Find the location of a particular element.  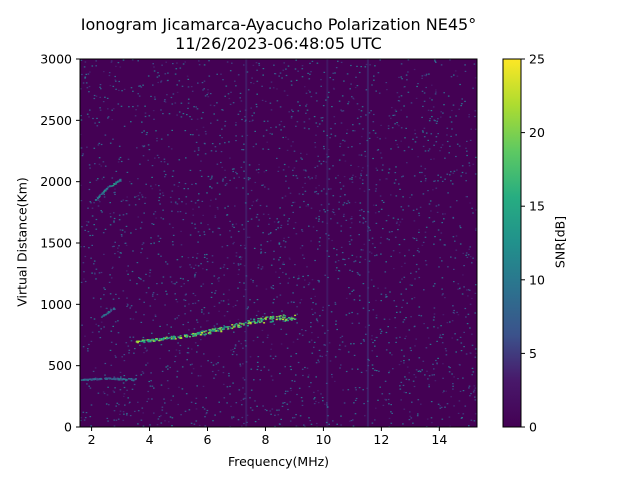

interference-band is located at coordinates (327, 243).